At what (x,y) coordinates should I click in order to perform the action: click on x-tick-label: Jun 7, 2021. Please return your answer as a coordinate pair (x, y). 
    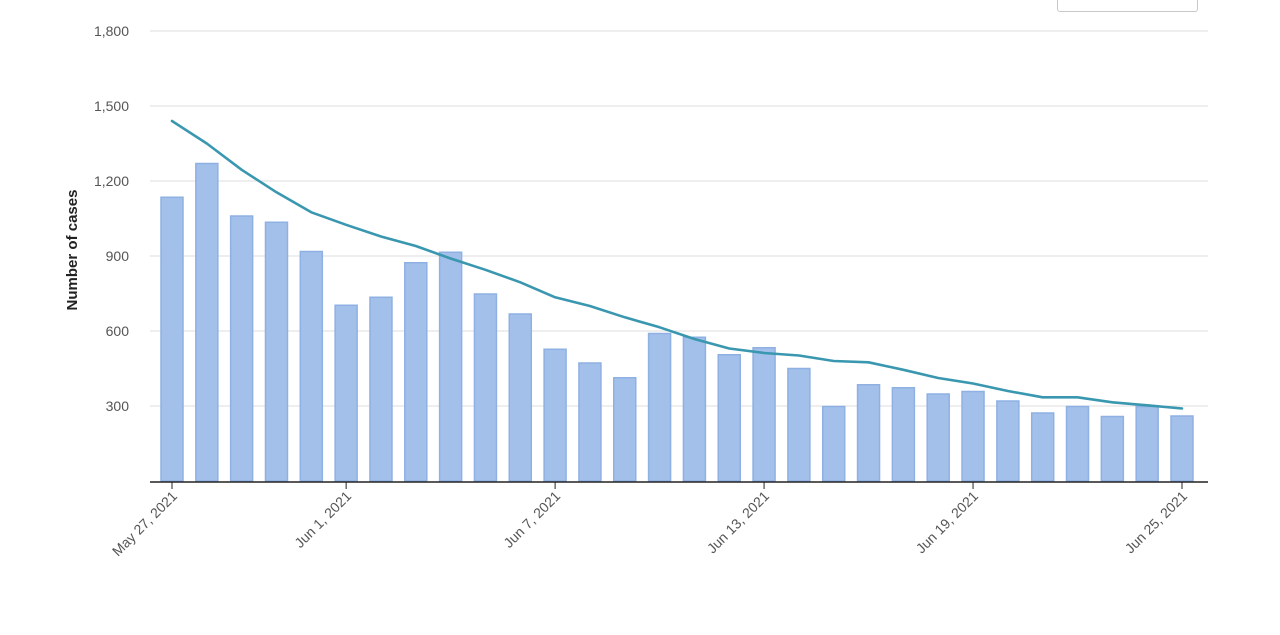
    Looking at the image, I should click on (531, 519).